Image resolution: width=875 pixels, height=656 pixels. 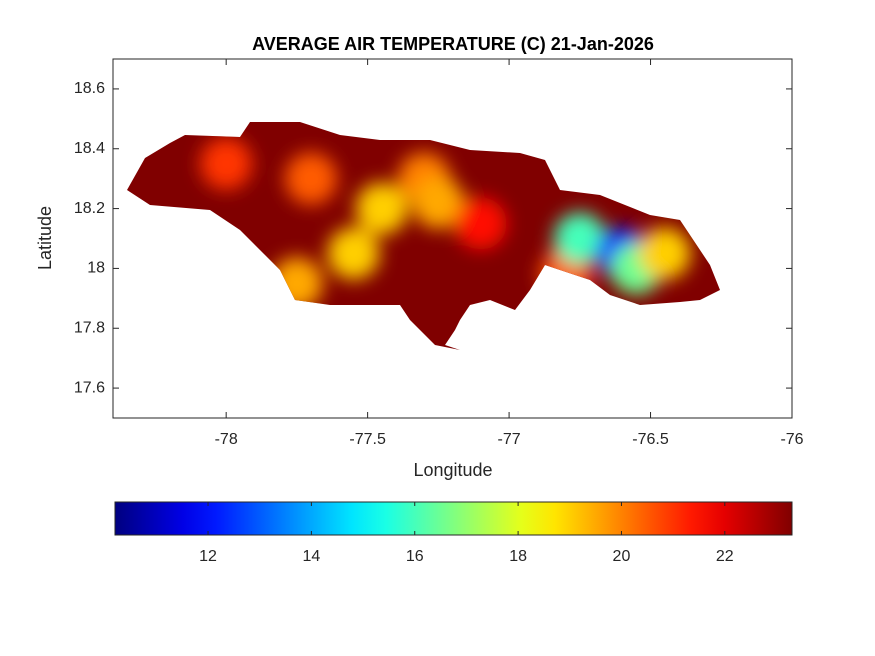 What do you see at coordinates (791, 439) in the screenshot?
I see `x-tick-label: -76` at bounding box center [791, 439].